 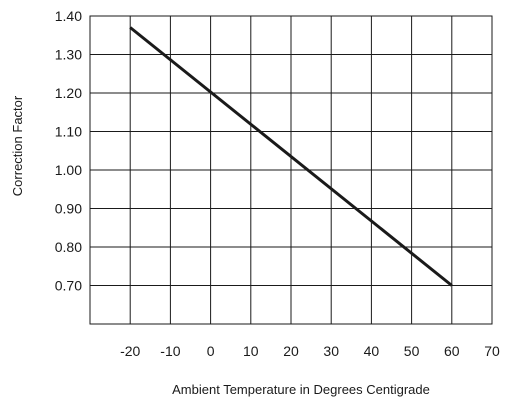 What do you see at coordinates (251, 351) in the screenshot?
I see `x-tick-label: 10` at bounding box center [251, 351].